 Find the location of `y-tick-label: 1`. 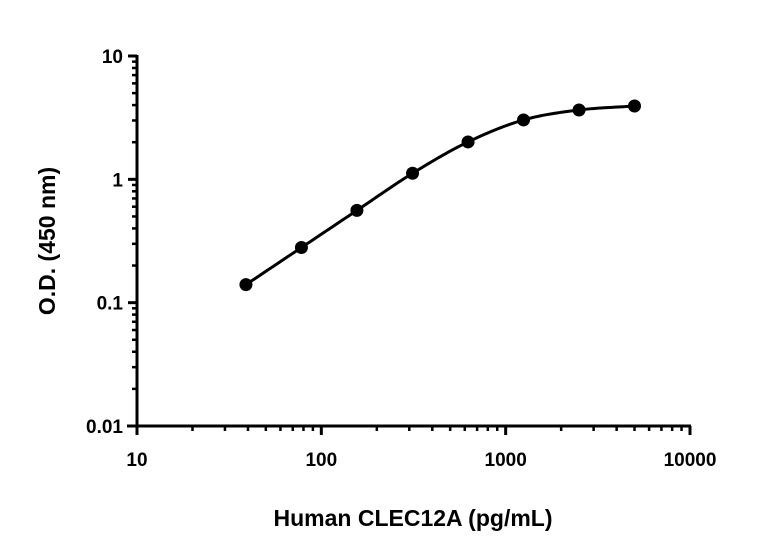

y-tick-label: 1 is located at coordinates (117, 180).